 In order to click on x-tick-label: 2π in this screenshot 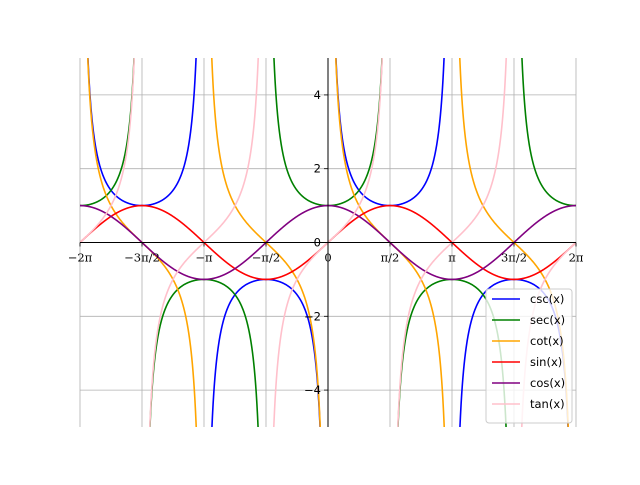, I will do `click(576, 258)`.